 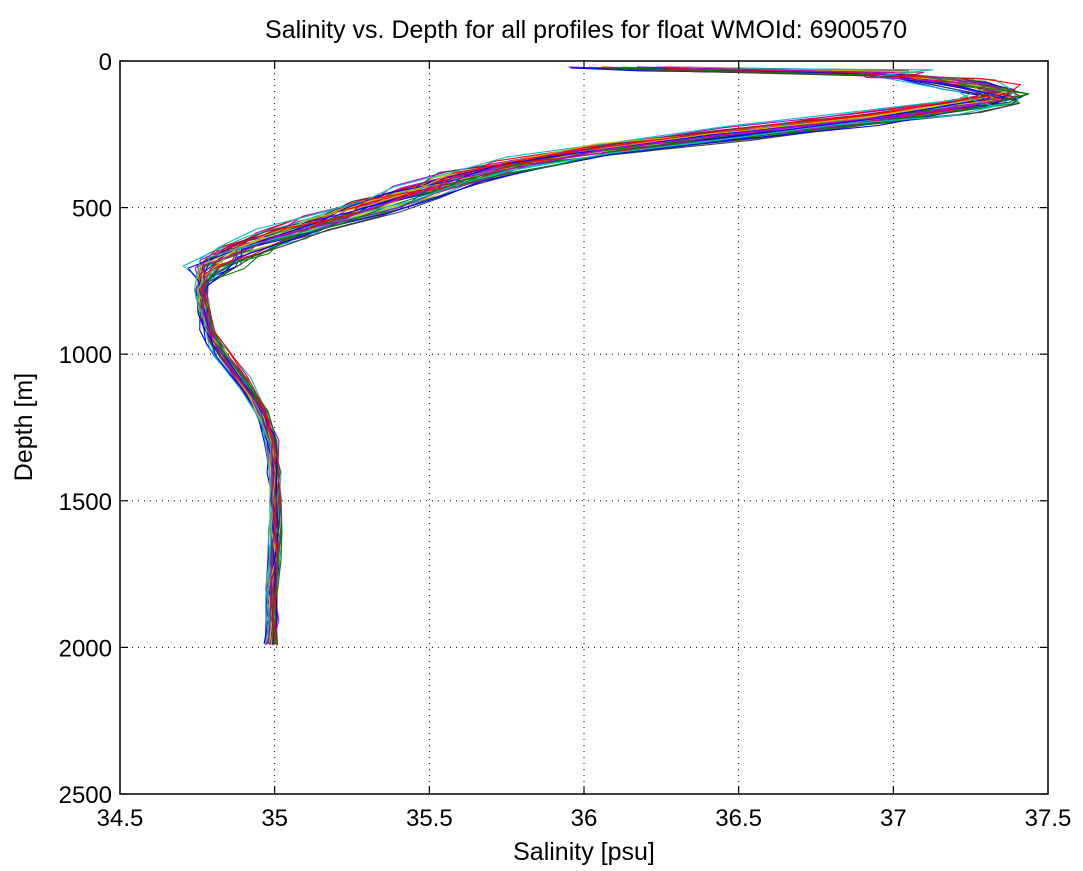 I want to click on y-tick-label: 2500, so click(x=85, y=795).